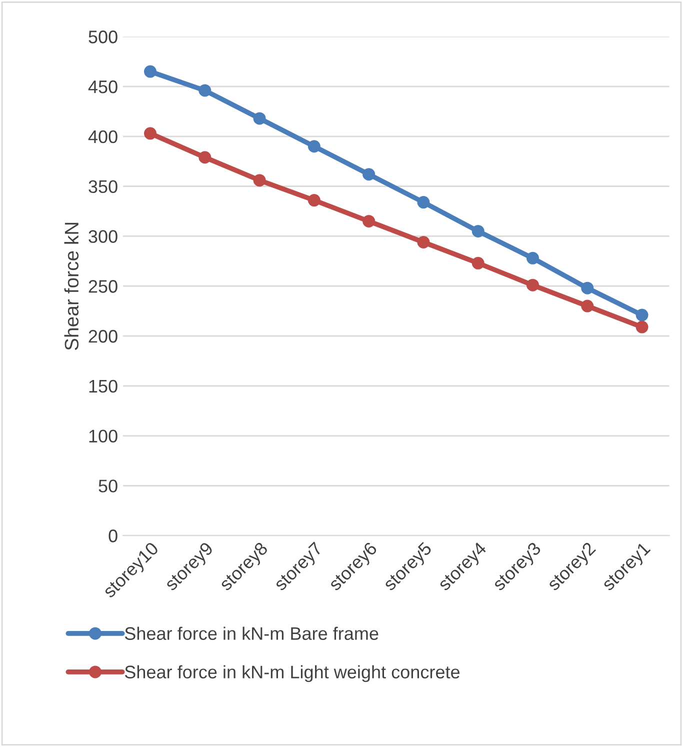 This screenshot has height=747, width=683. I want to click on y-tick-label: 200, so click(103, 336).